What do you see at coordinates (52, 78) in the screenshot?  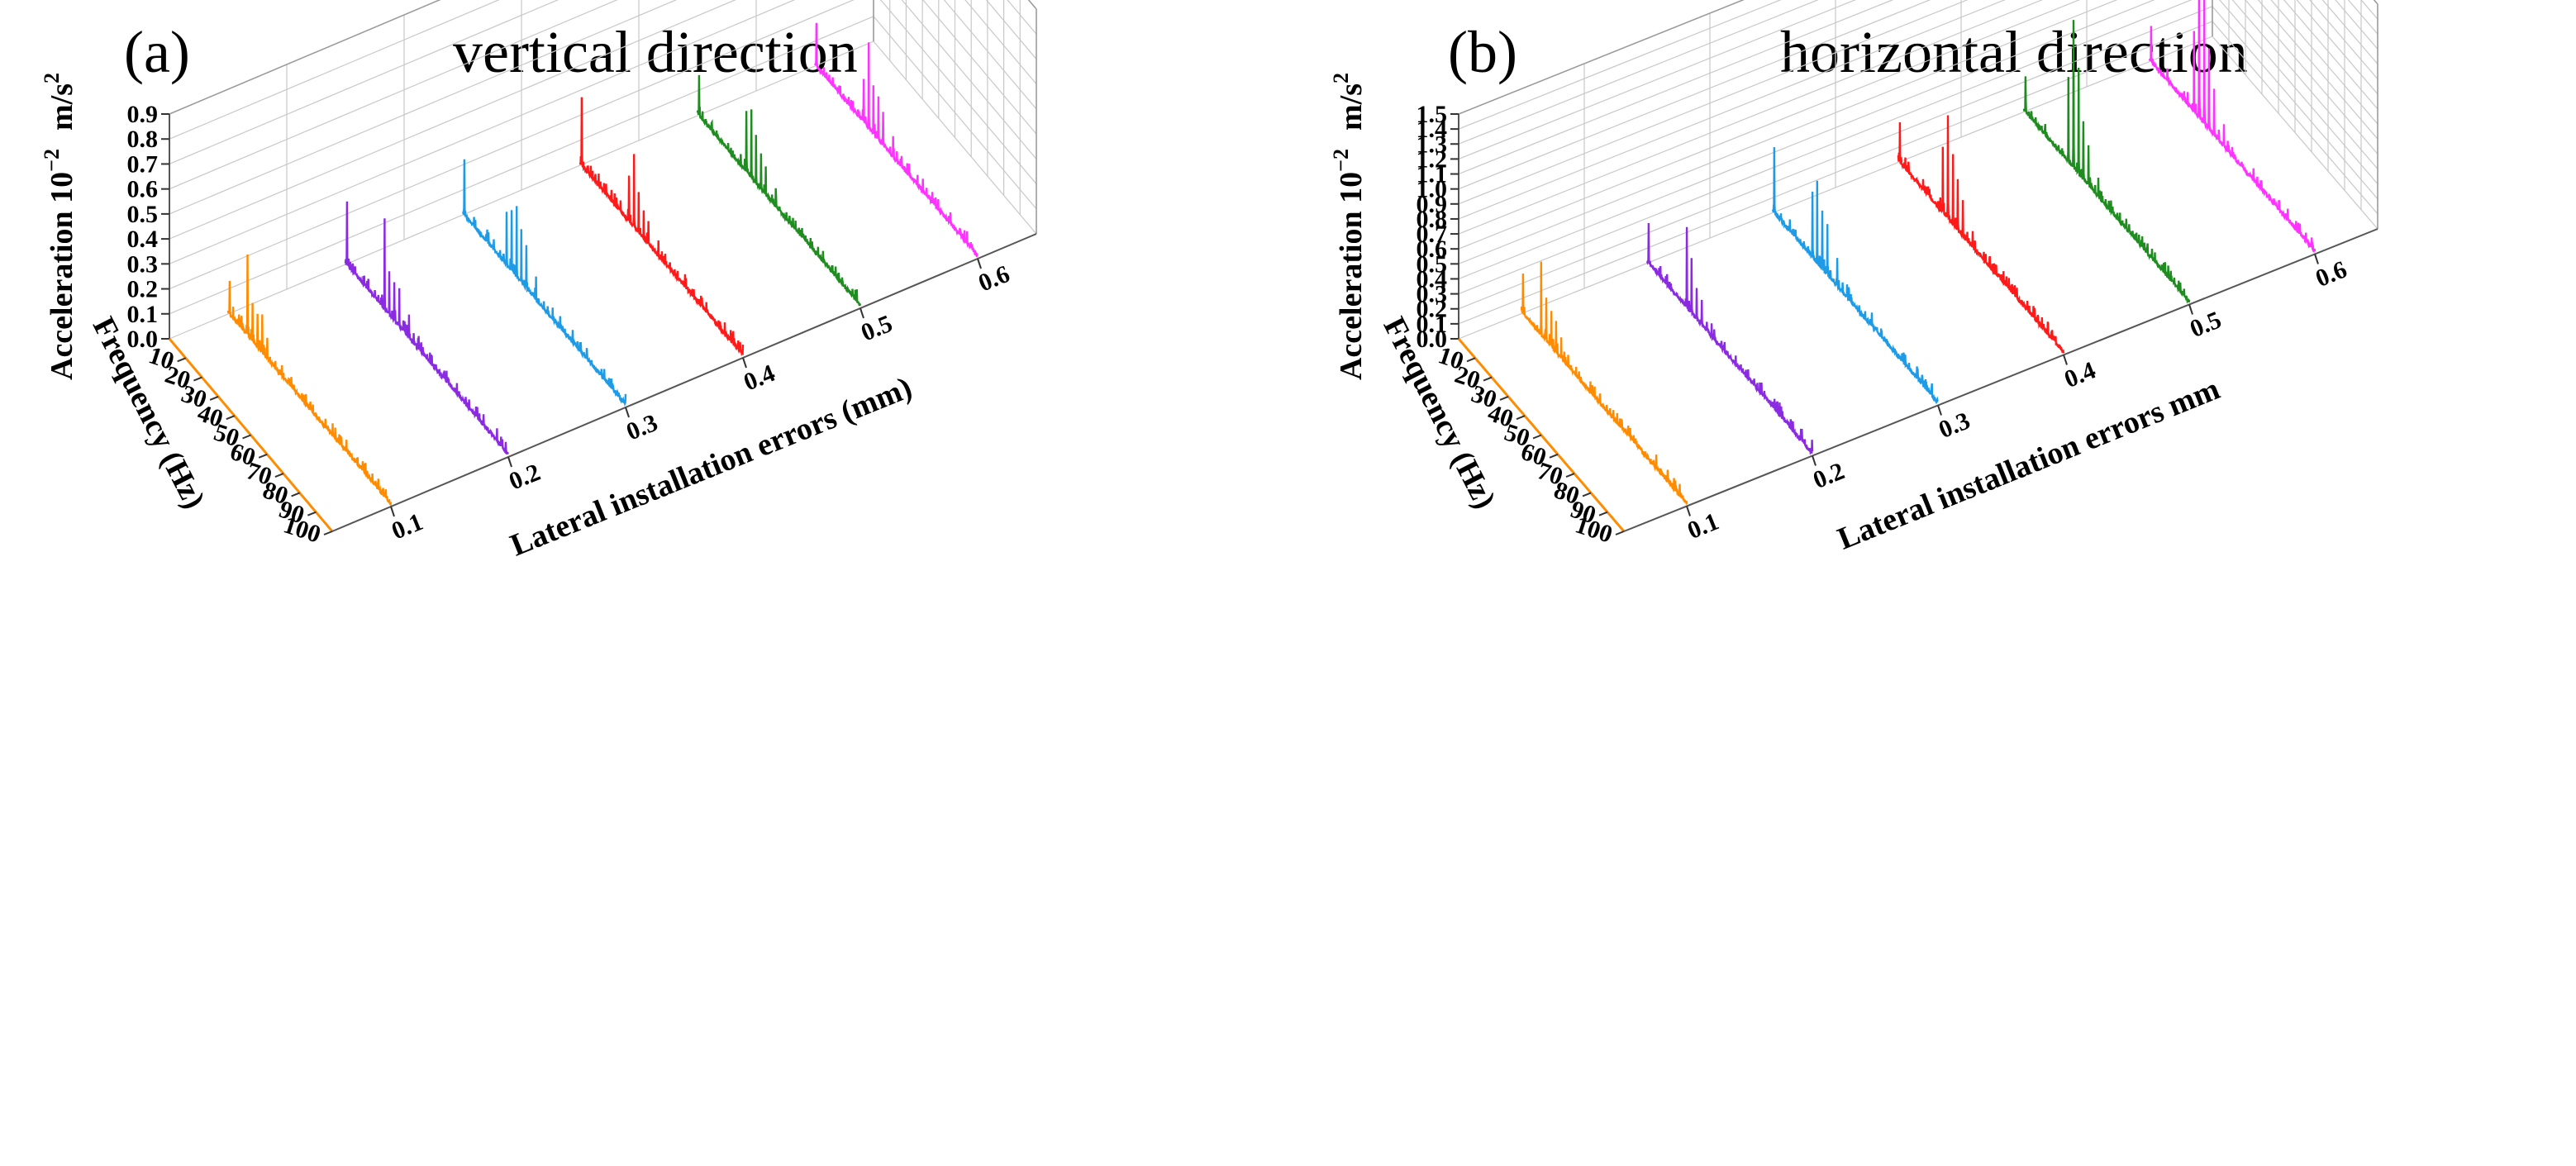 I see `z-axis-label-unit-exponent: 2` at bounding box center [52, 78].